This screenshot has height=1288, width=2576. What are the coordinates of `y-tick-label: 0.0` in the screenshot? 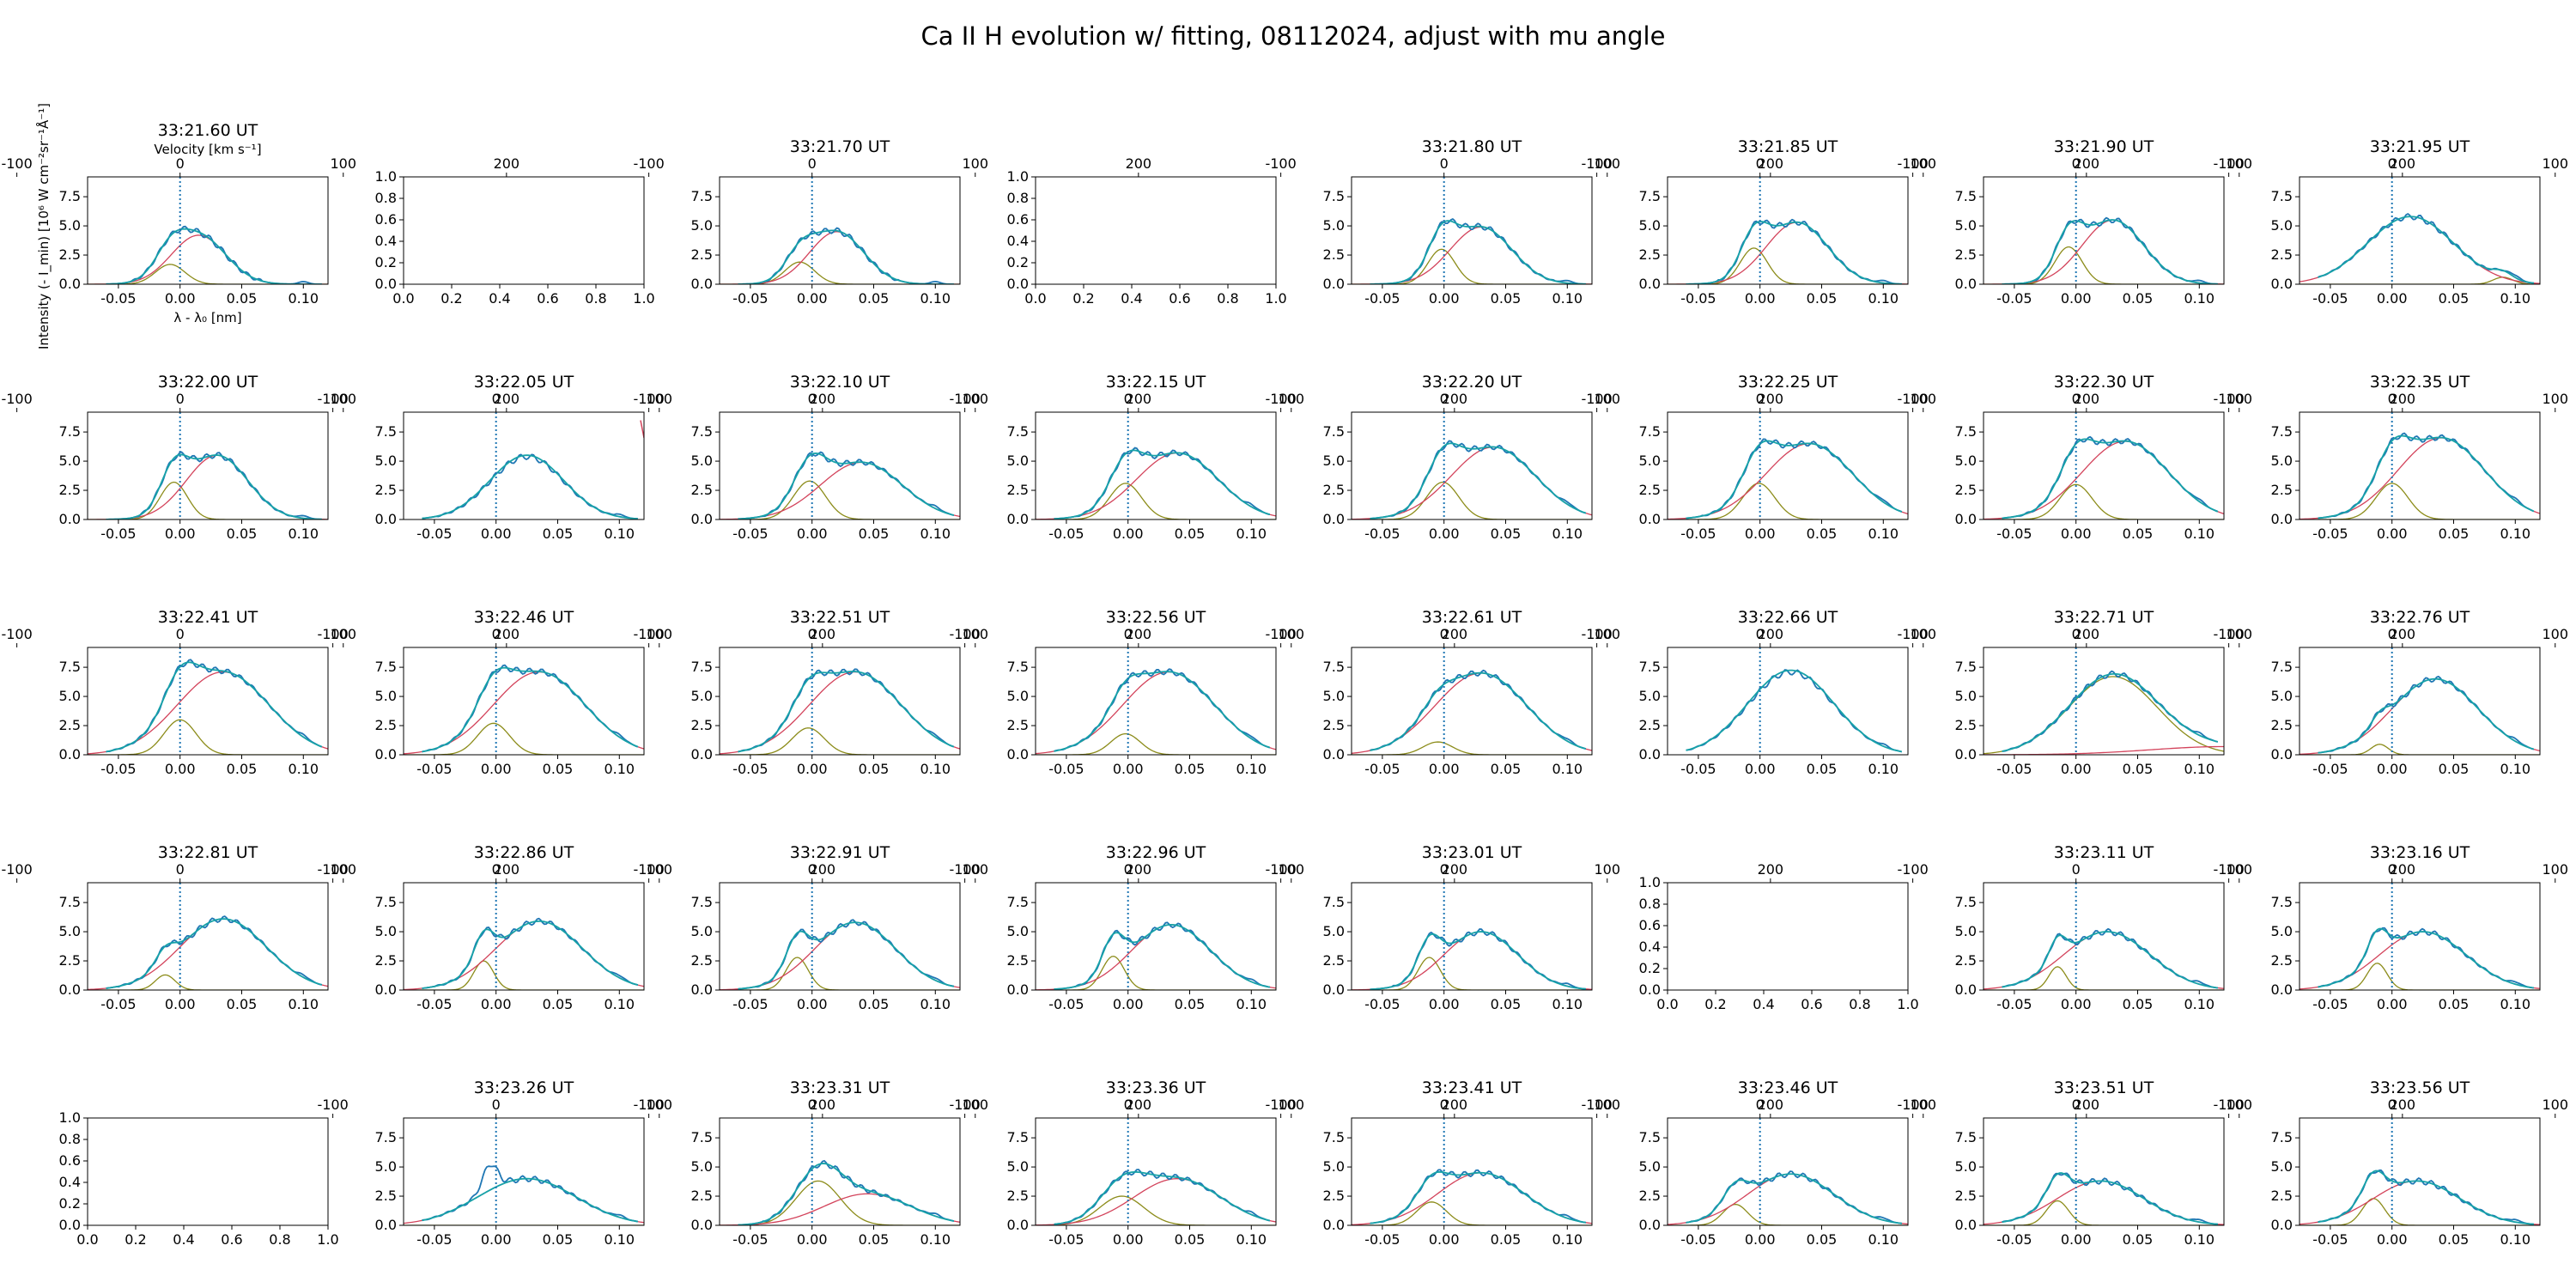 It's located at (1018, 519).